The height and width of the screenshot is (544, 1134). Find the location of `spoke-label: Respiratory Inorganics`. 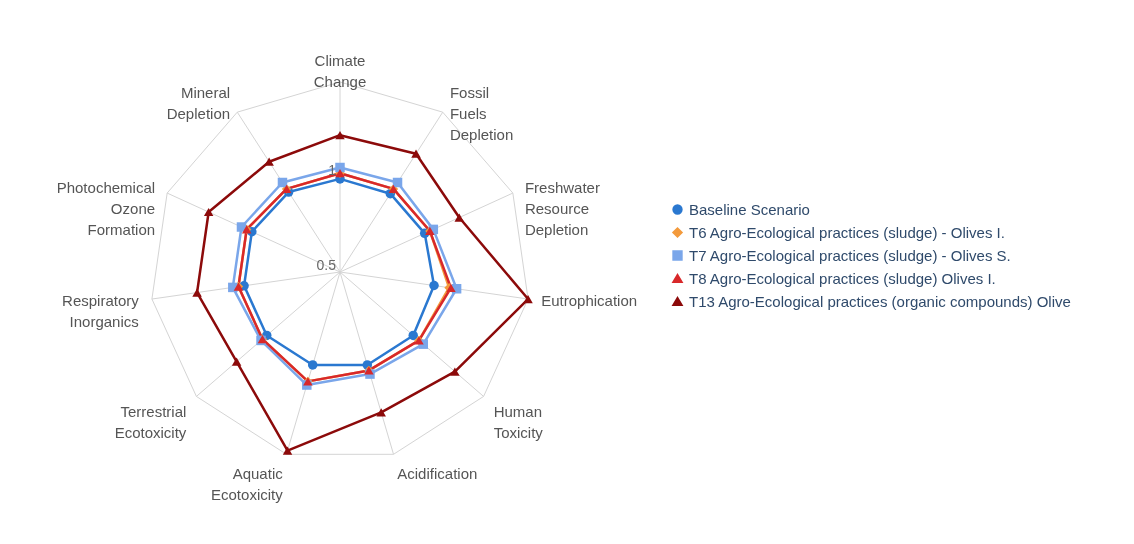

spoke-label: Respiratory Inorganics is located at coordinates (101, 310).